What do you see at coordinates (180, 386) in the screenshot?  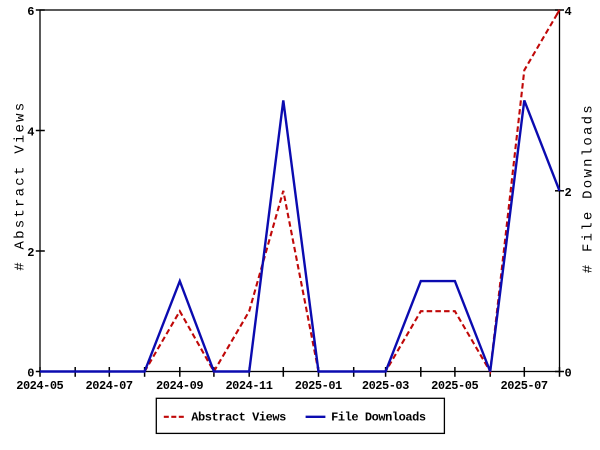 I see `svg-text: 2024-09` at bounding box center [180, 386].